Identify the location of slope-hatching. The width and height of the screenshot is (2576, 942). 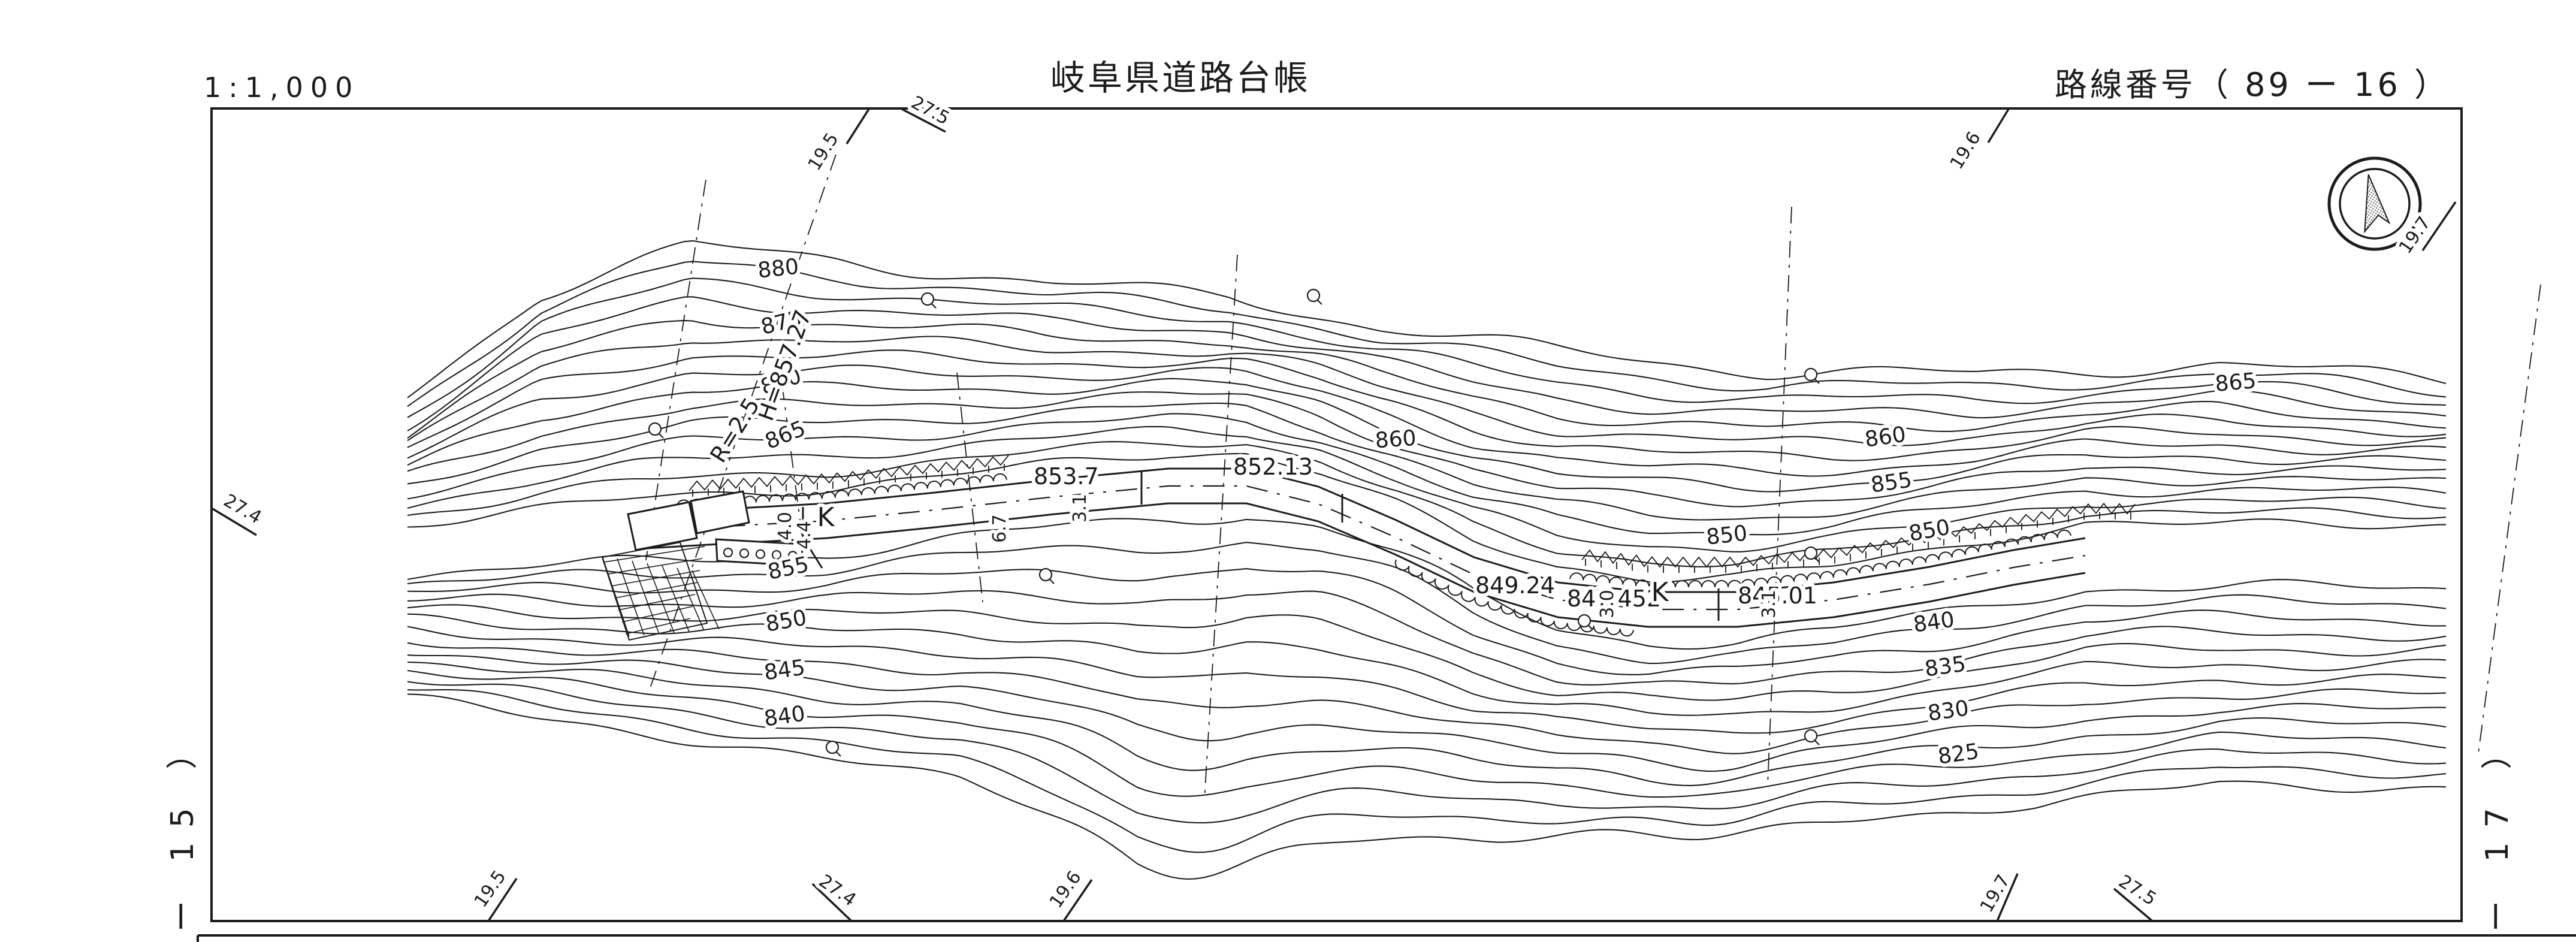
(1406, 546).